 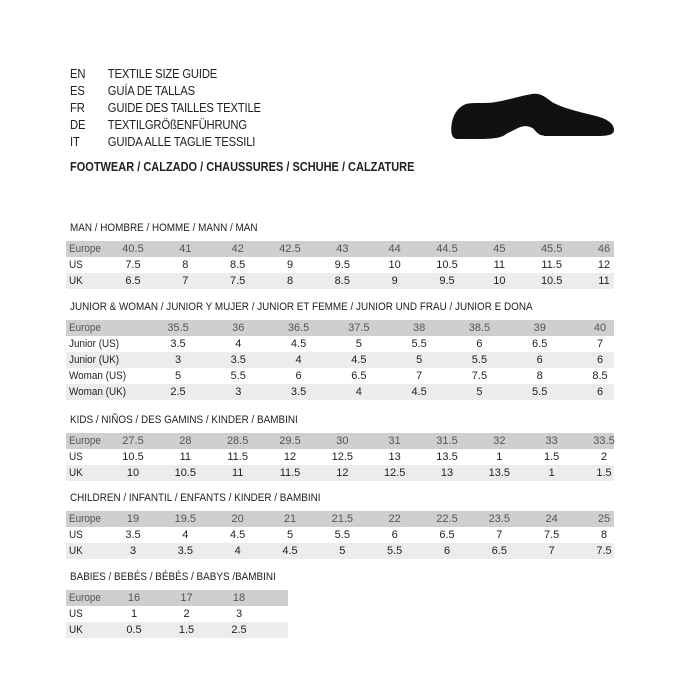 What do you see at coordinates (499, 519) in the screenshot?
I see `size-cell: 23.5` at bounding box center [499, 519].